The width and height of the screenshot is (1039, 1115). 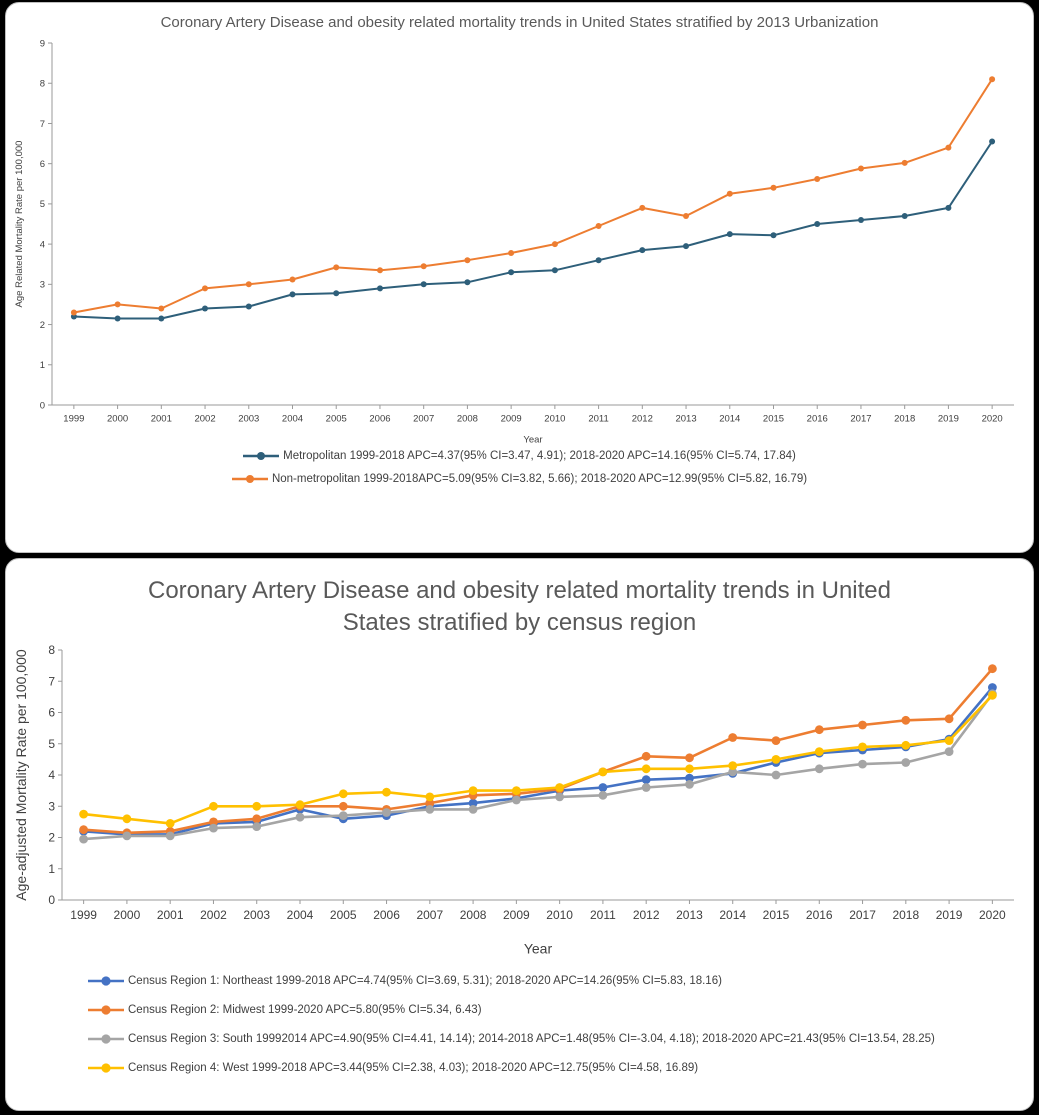 I want to click on y-tick-label: 3, so click(x=41, y=285).